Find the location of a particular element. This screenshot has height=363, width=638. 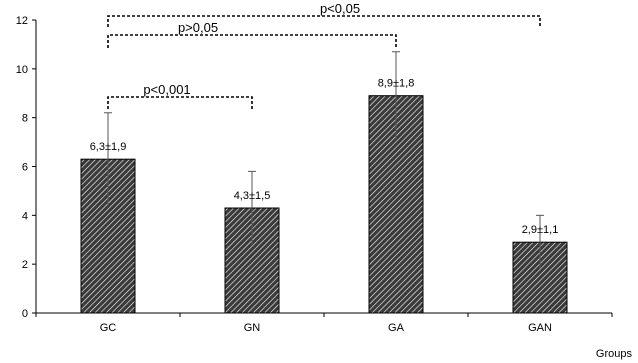

y-tick-label: 10 is located at coordinates (22, 70).